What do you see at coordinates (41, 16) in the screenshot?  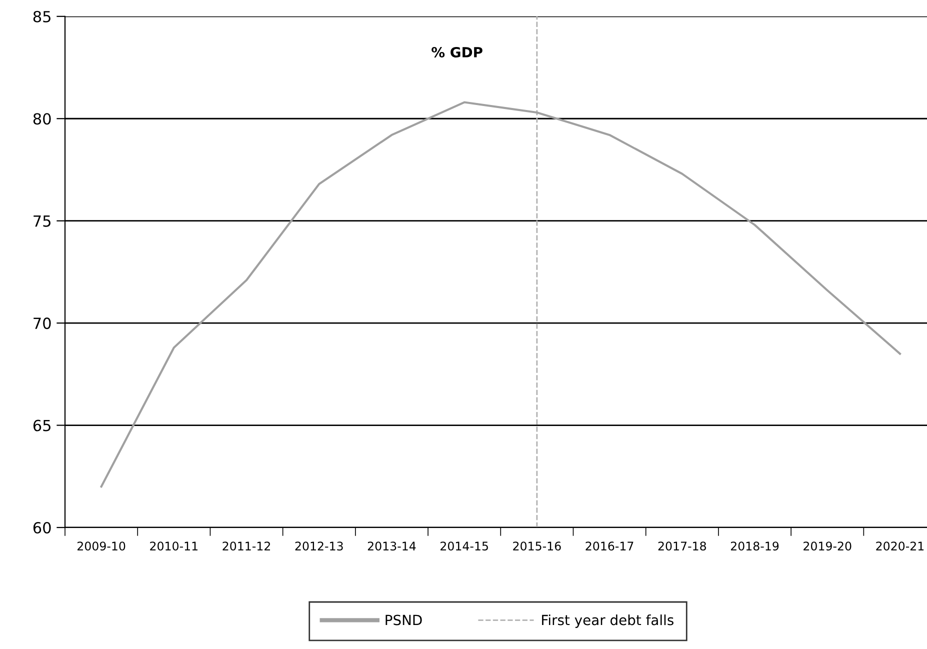 I see `y-tick-label: 85` at bounding box center [41, 16].